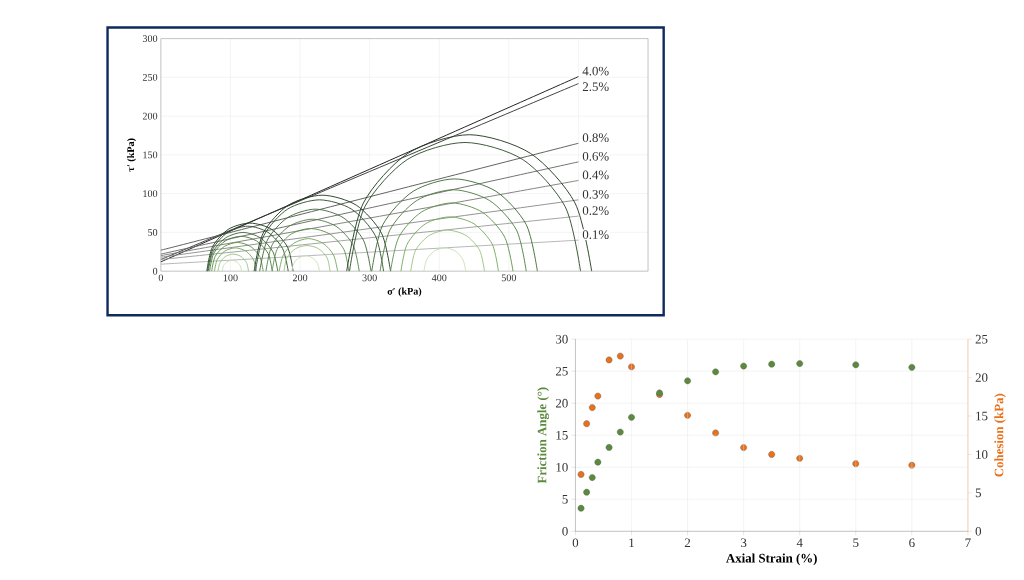 The image size is (1024, 580). Describe the element at coordinates (509, 278) in the screenshot. I see `x-tick-label: 500` at that location.